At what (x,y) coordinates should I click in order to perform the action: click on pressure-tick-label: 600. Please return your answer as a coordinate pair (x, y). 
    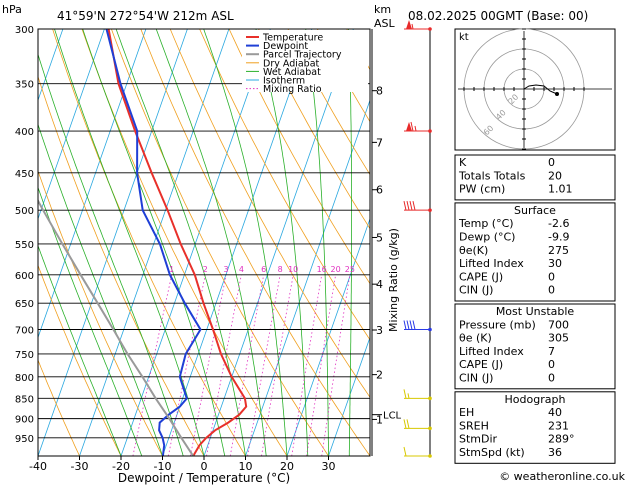
    Looking at the image, I should click on (24, 276).